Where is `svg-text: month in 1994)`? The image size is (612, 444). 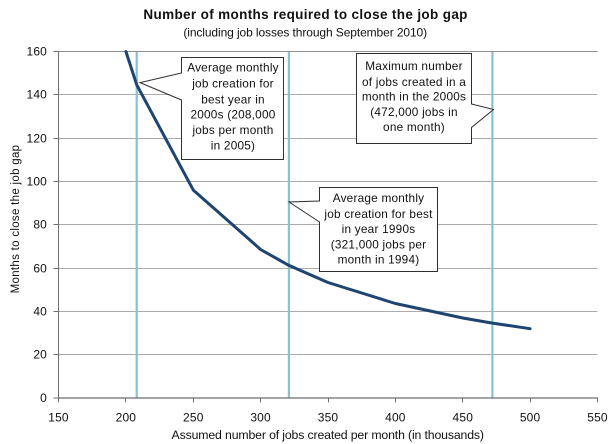 svg-text: month in 1994) is located at coordinates (379, 260).